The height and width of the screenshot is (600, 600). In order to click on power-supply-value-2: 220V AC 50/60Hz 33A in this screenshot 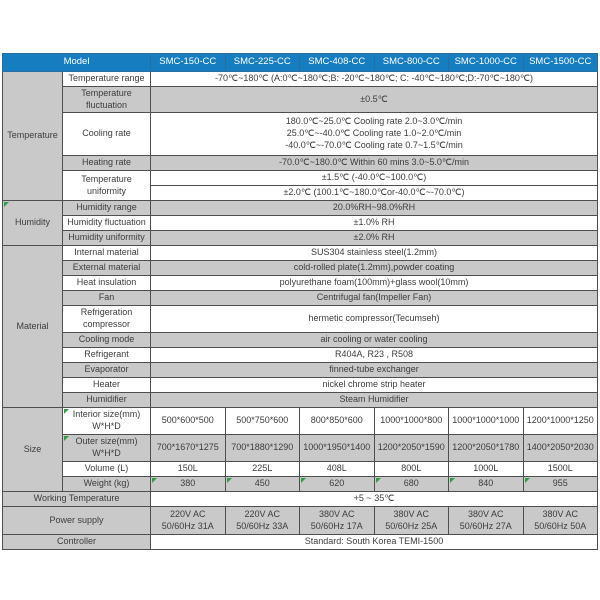, I will do `click(262, 520)`.